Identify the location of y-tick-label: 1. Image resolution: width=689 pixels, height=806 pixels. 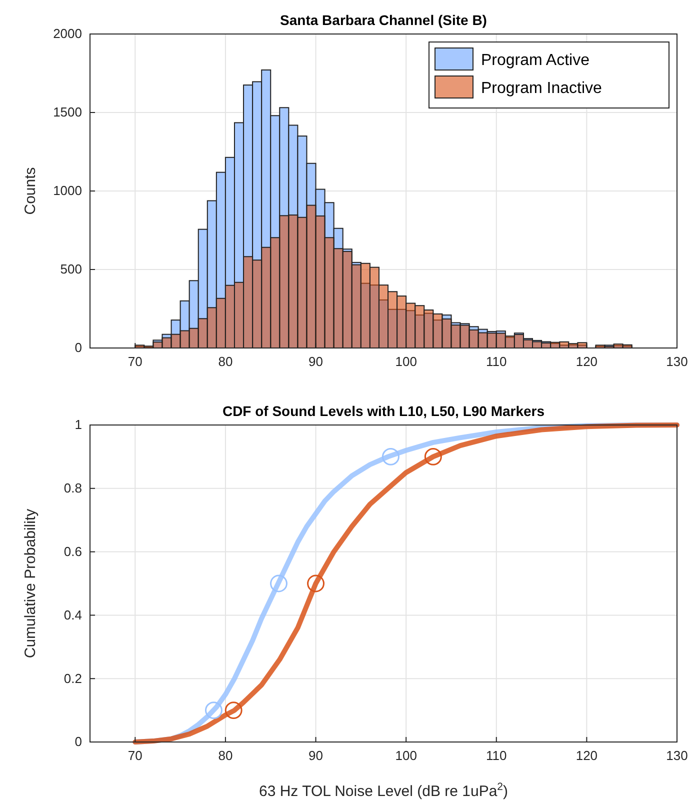
(78, 424).